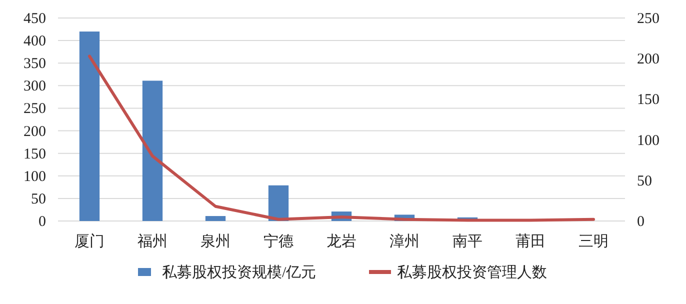 The image size is (686, 304). Describe the element at coordinates (648, 60) in the screenshot. I see `y2-tick-label: 200` at that location.